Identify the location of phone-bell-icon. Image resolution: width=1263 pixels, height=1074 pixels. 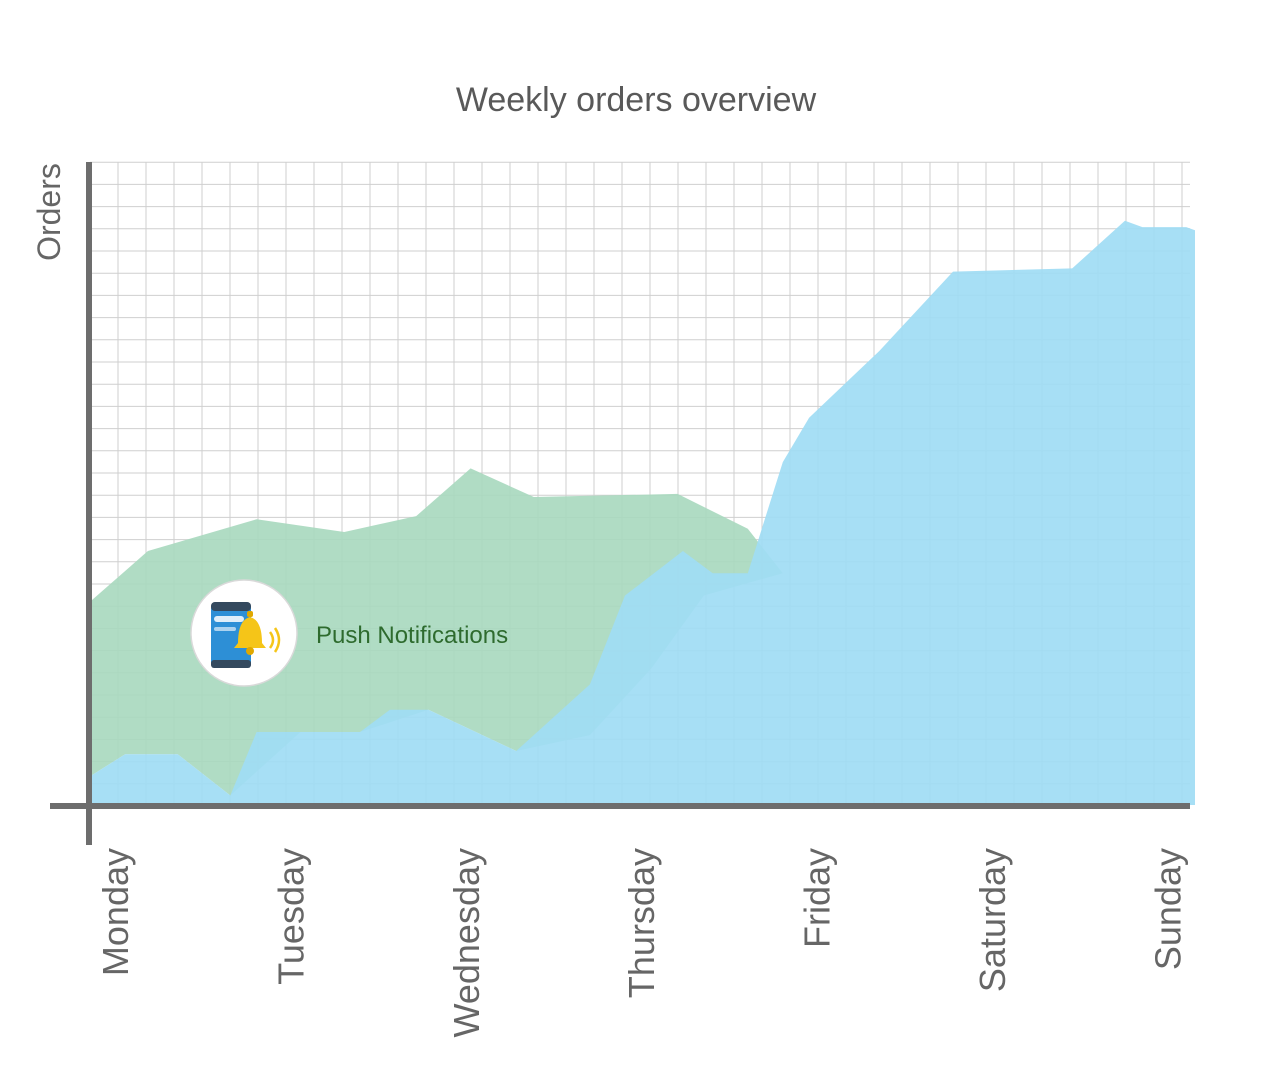
(246, 635).